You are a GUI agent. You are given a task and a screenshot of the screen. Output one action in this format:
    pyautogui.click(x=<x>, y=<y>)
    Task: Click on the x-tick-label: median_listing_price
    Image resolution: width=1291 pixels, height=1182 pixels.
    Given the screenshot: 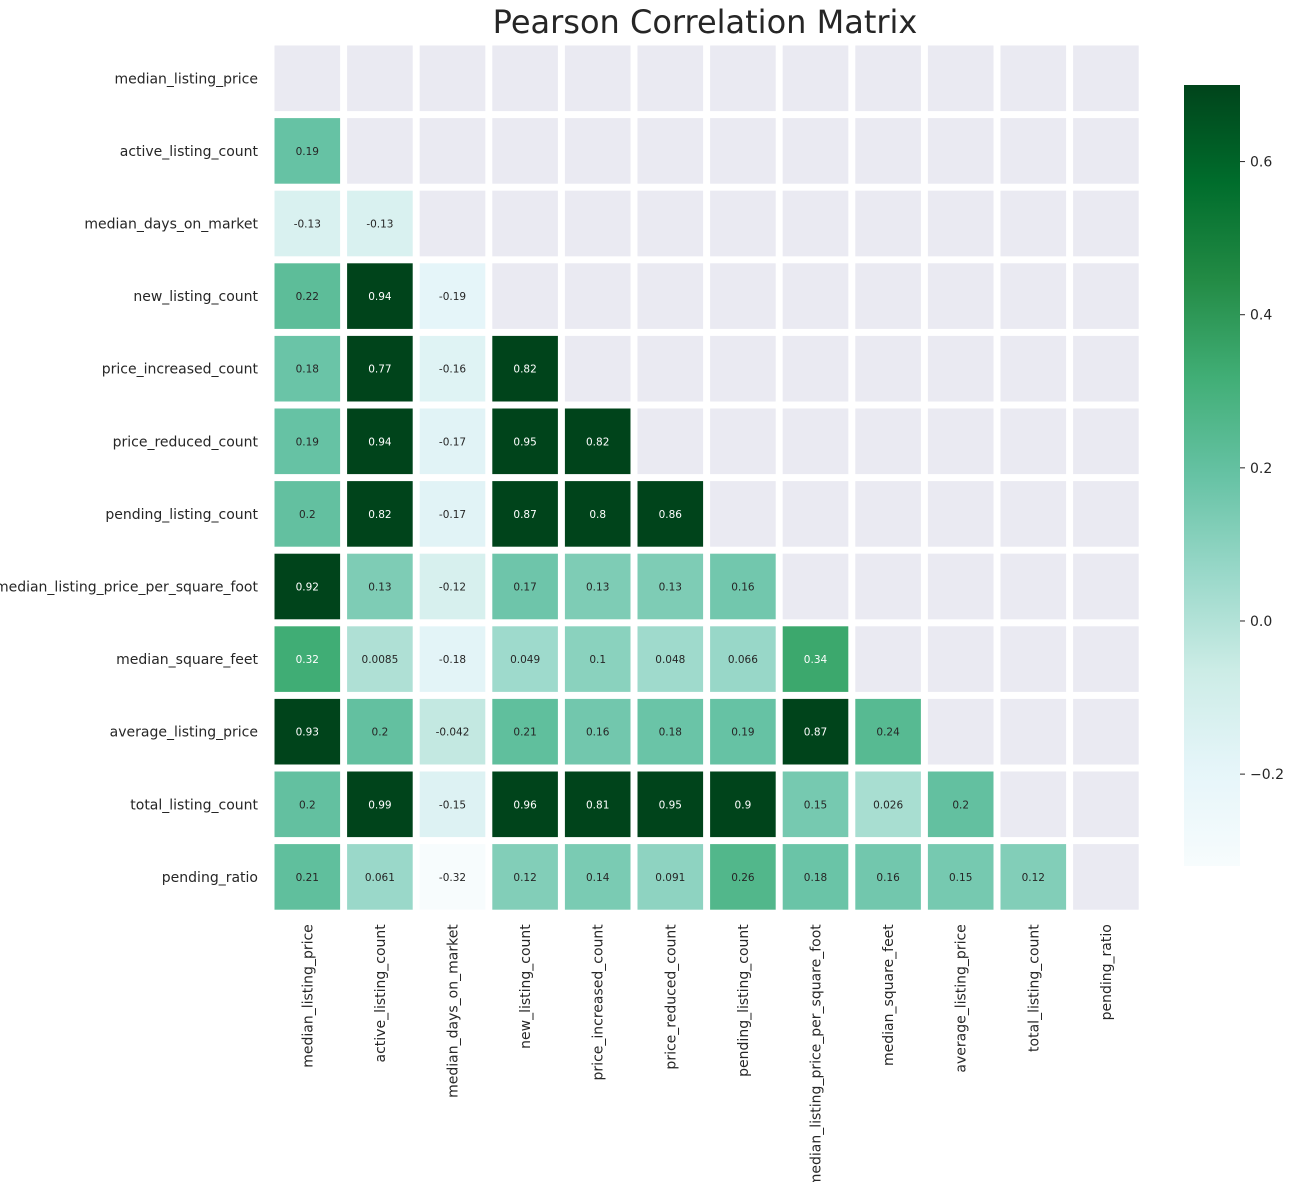 What is the action you would take?
    pyautogui.click(x=308, y=996)
    